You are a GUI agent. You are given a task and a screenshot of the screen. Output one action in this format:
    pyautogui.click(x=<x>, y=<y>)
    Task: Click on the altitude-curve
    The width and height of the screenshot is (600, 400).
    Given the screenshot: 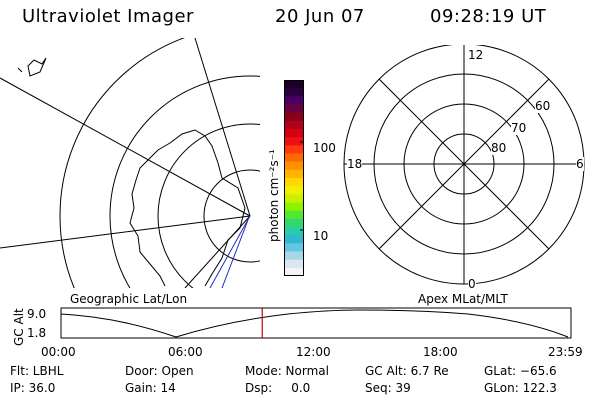 What is the action you would take?
    pyautogui.click(x=314, y=323)
    